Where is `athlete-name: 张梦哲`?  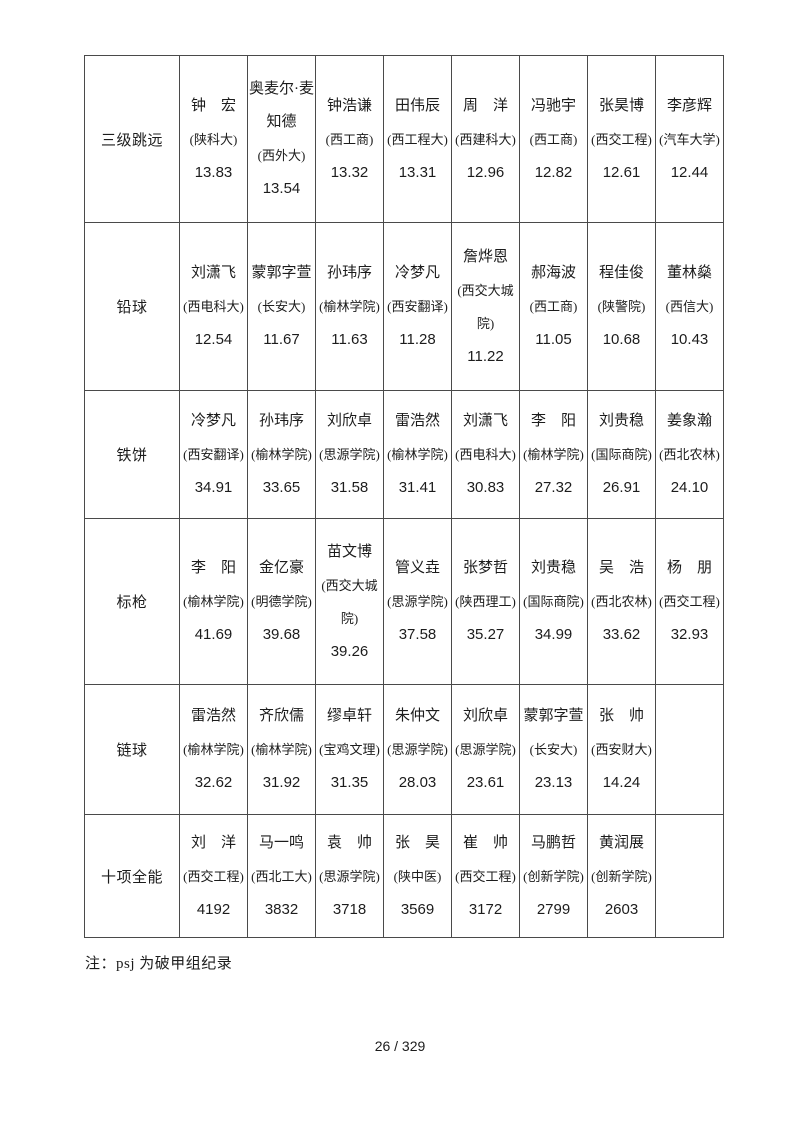
athlete-name: 张梦哲 is located at coordinates (485, 568).